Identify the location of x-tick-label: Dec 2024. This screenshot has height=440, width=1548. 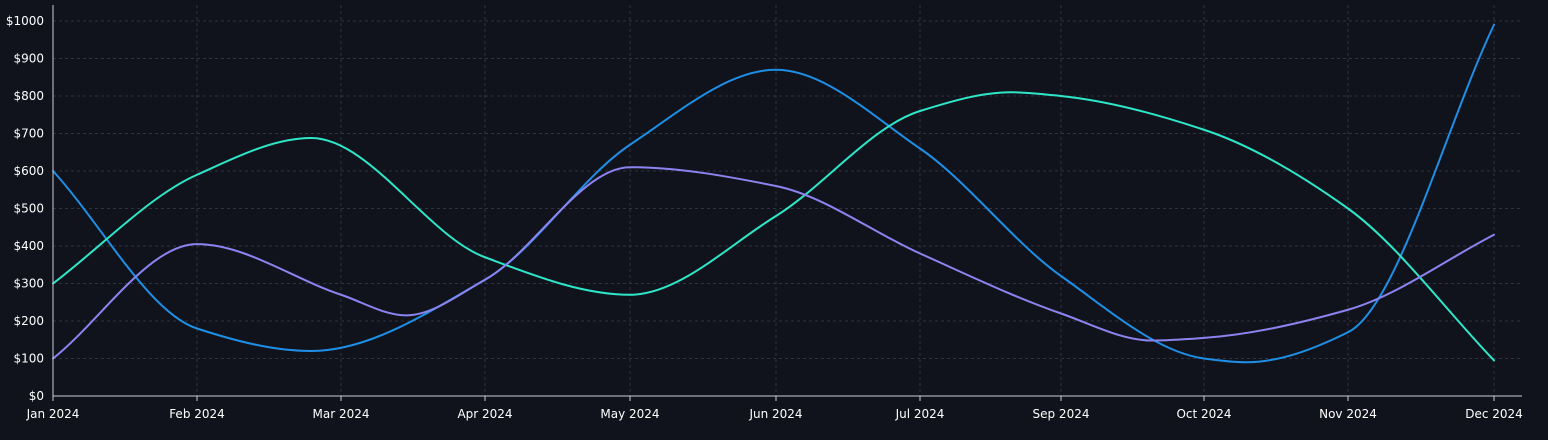
(1494, 414).